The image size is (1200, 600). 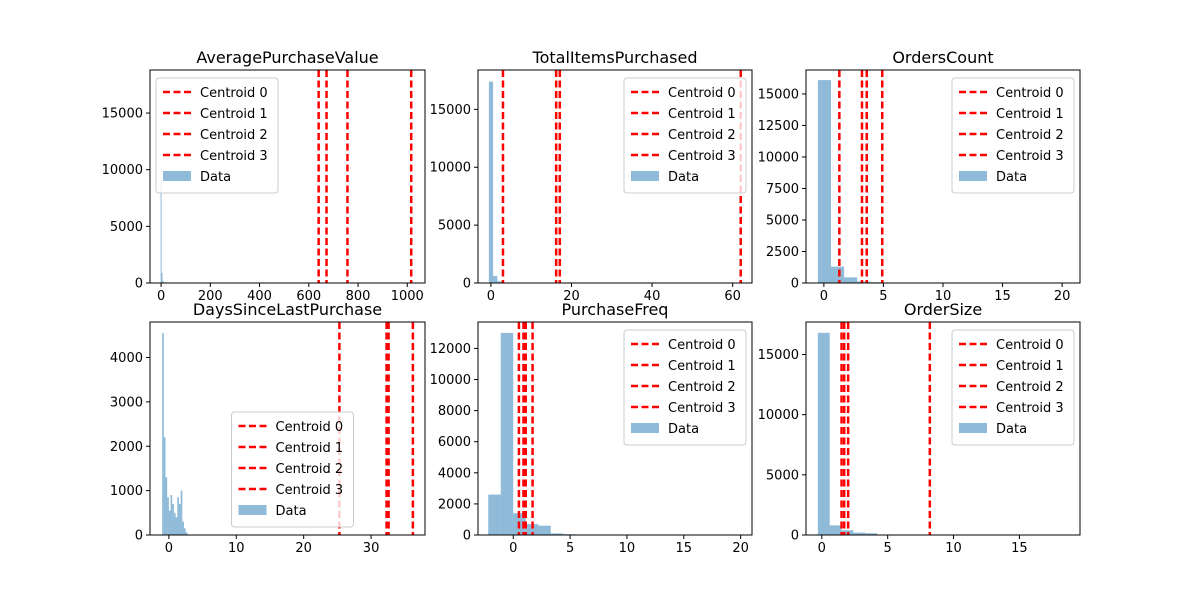 I want to click on x-tick-label: 600, so click(x=308, y=296).